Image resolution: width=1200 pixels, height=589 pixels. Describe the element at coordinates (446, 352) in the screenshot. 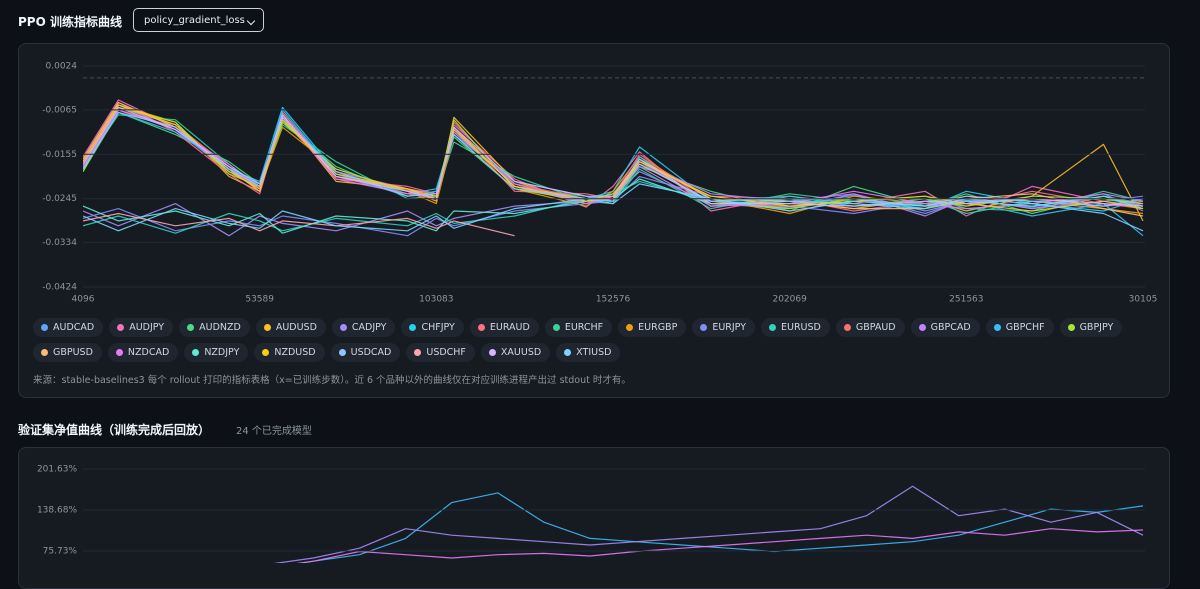

I see `legend-label: USDCHF` at that location.